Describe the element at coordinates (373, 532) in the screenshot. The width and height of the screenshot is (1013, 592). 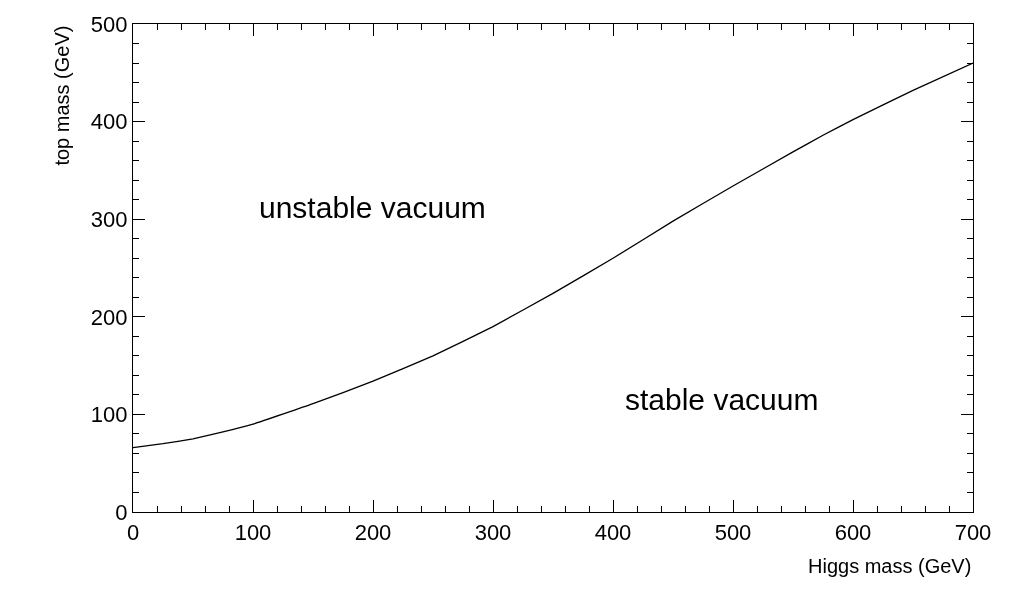
I see `x-tick-label: 200` at that location.